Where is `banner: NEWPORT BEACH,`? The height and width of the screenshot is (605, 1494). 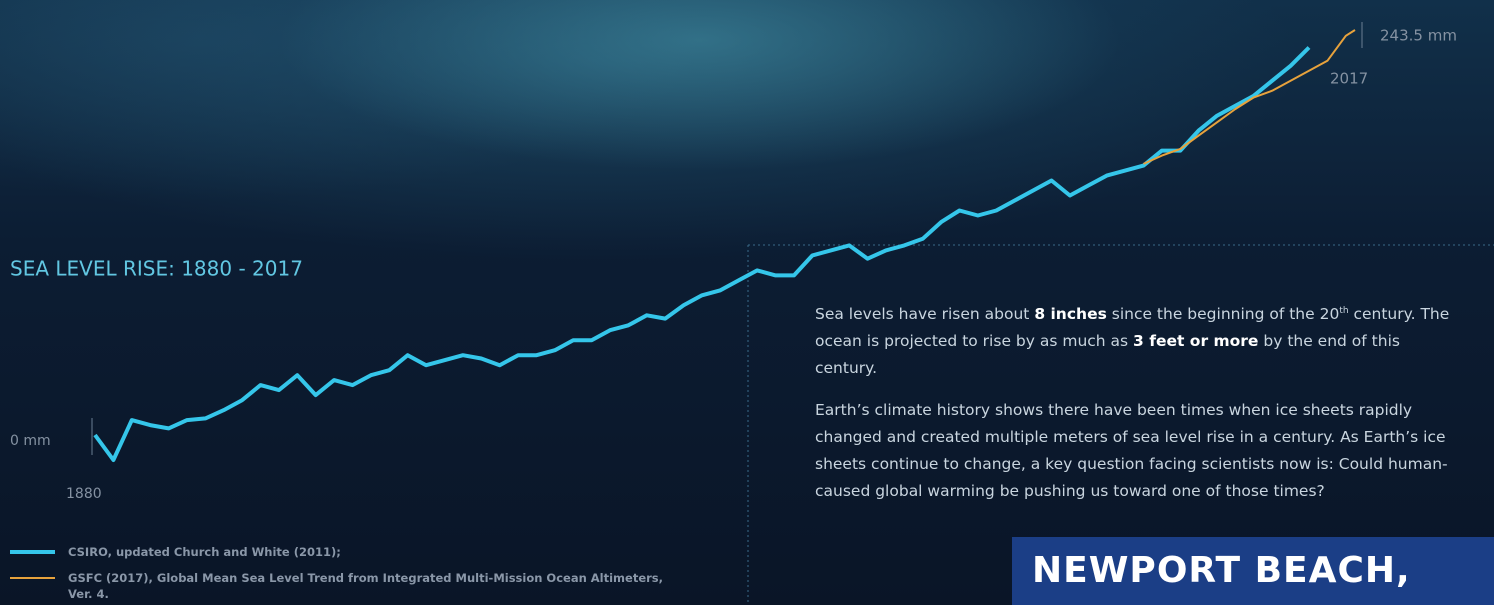 banner: NEWPORT BEACH, is located at coordinates (1253, 571).